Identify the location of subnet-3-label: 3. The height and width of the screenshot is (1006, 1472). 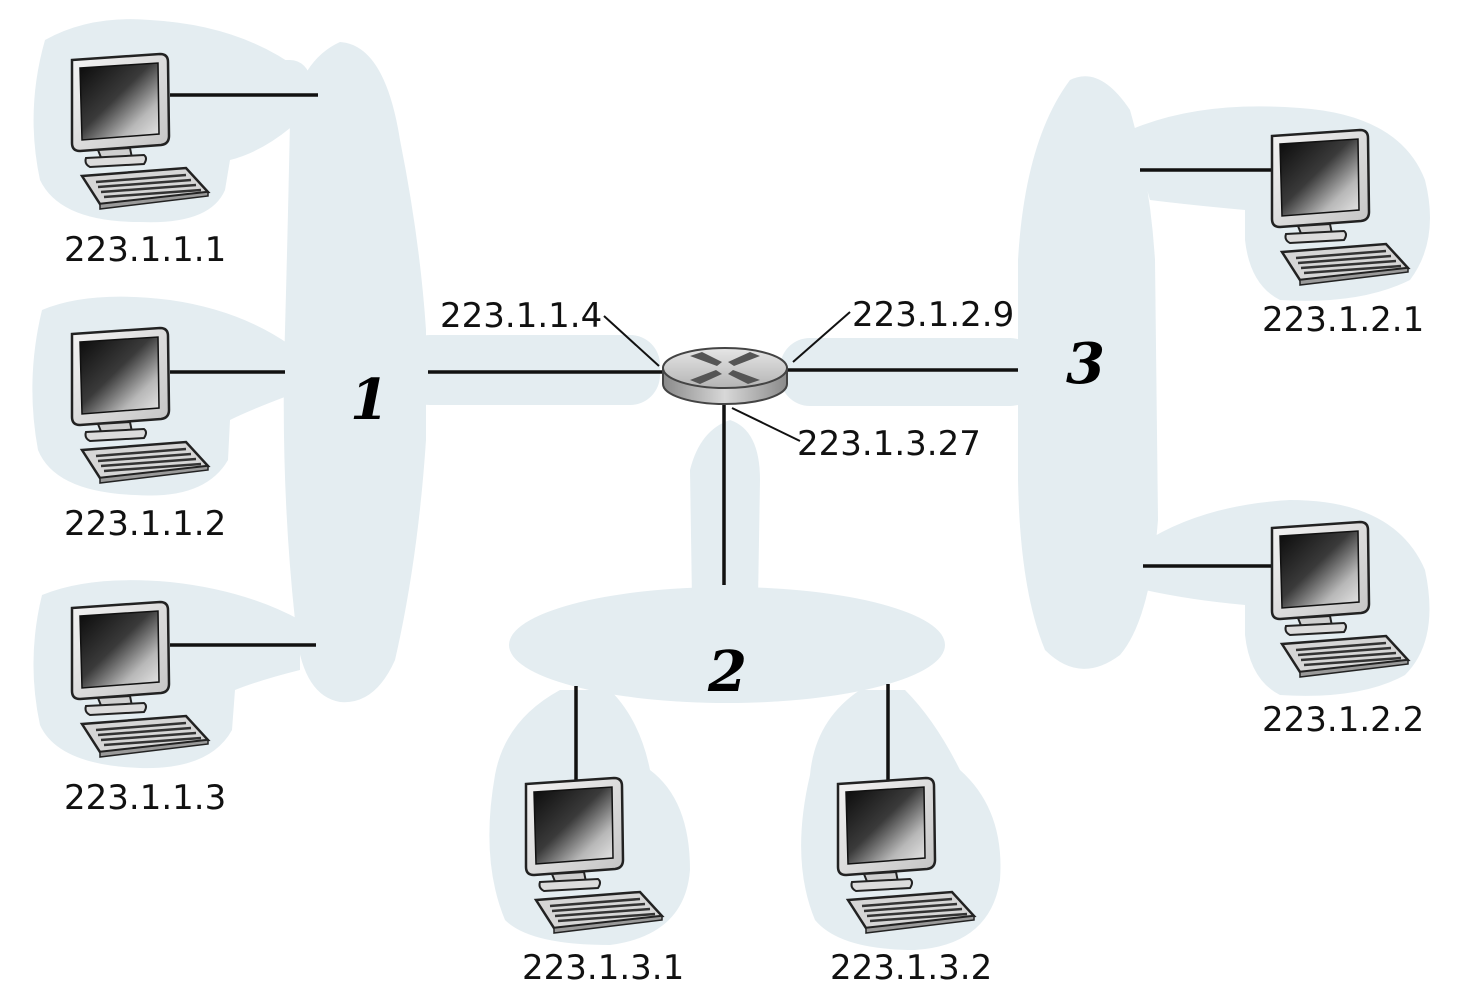
(1085, 364).